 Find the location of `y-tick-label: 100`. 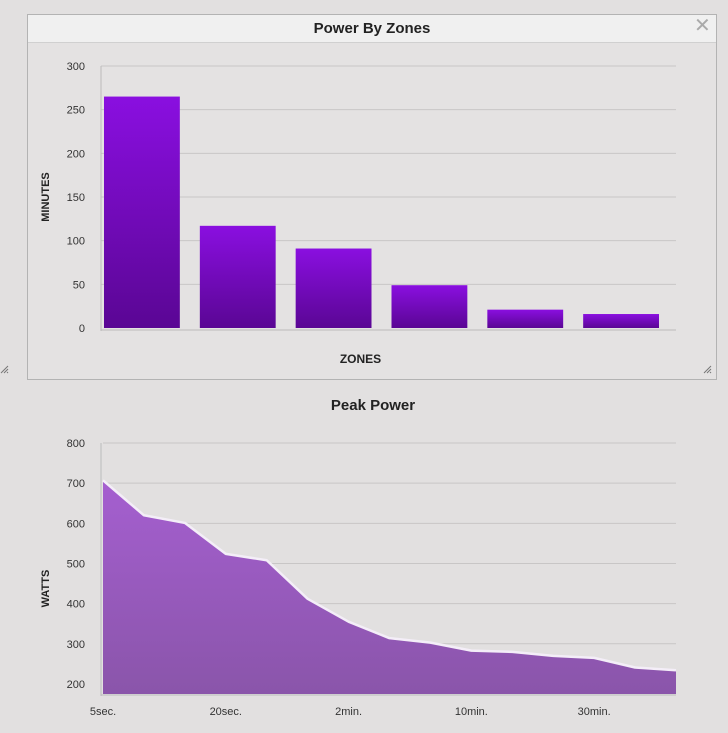

y-tick-label: 100 is located at coordinates (76, 242).